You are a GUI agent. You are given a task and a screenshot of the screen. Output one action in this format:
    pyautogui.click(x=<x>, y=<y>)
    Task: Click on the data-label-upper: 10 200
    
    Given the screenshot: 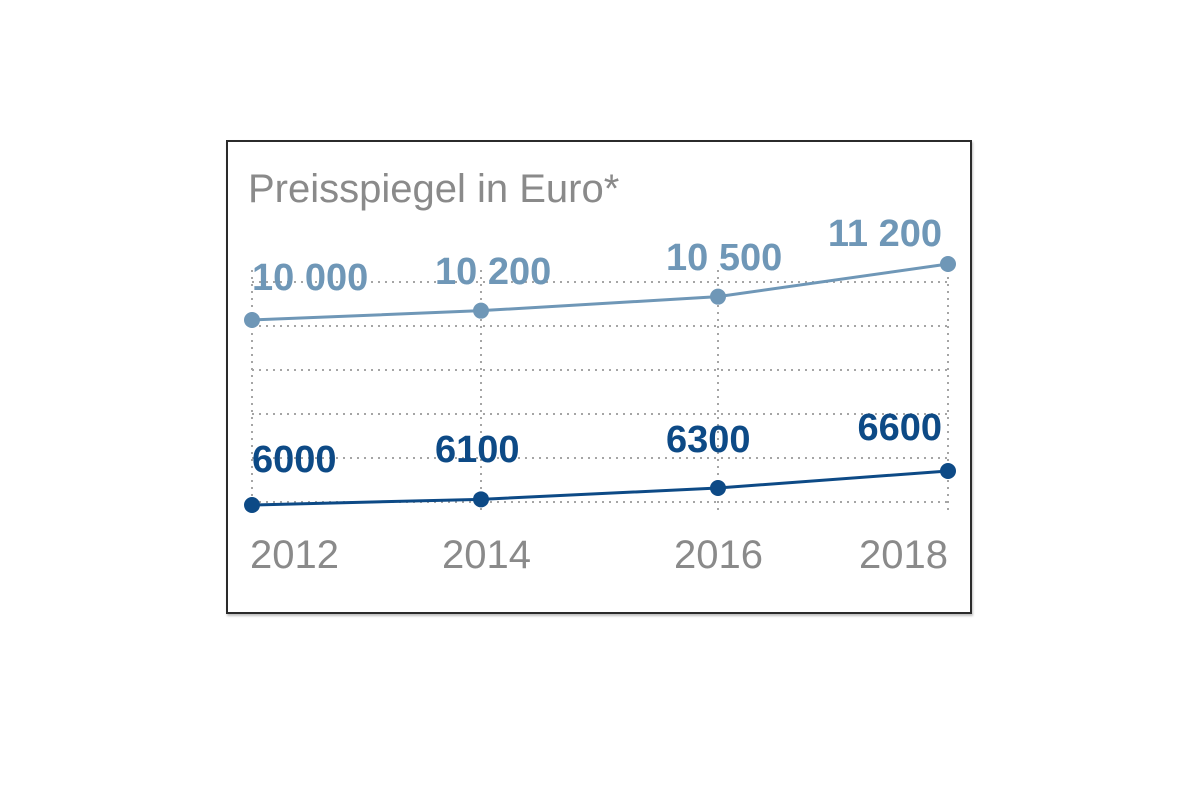 What is the action you would take?
    pyautogui.click(x=493, y=272)
    